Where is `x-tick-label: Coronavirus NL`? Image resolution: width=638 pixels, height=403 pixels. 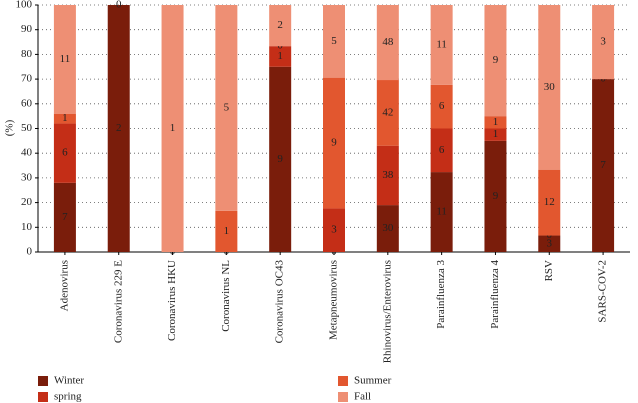 x-tick-label: Coronavirus NL is located at coordinates (226, 296).